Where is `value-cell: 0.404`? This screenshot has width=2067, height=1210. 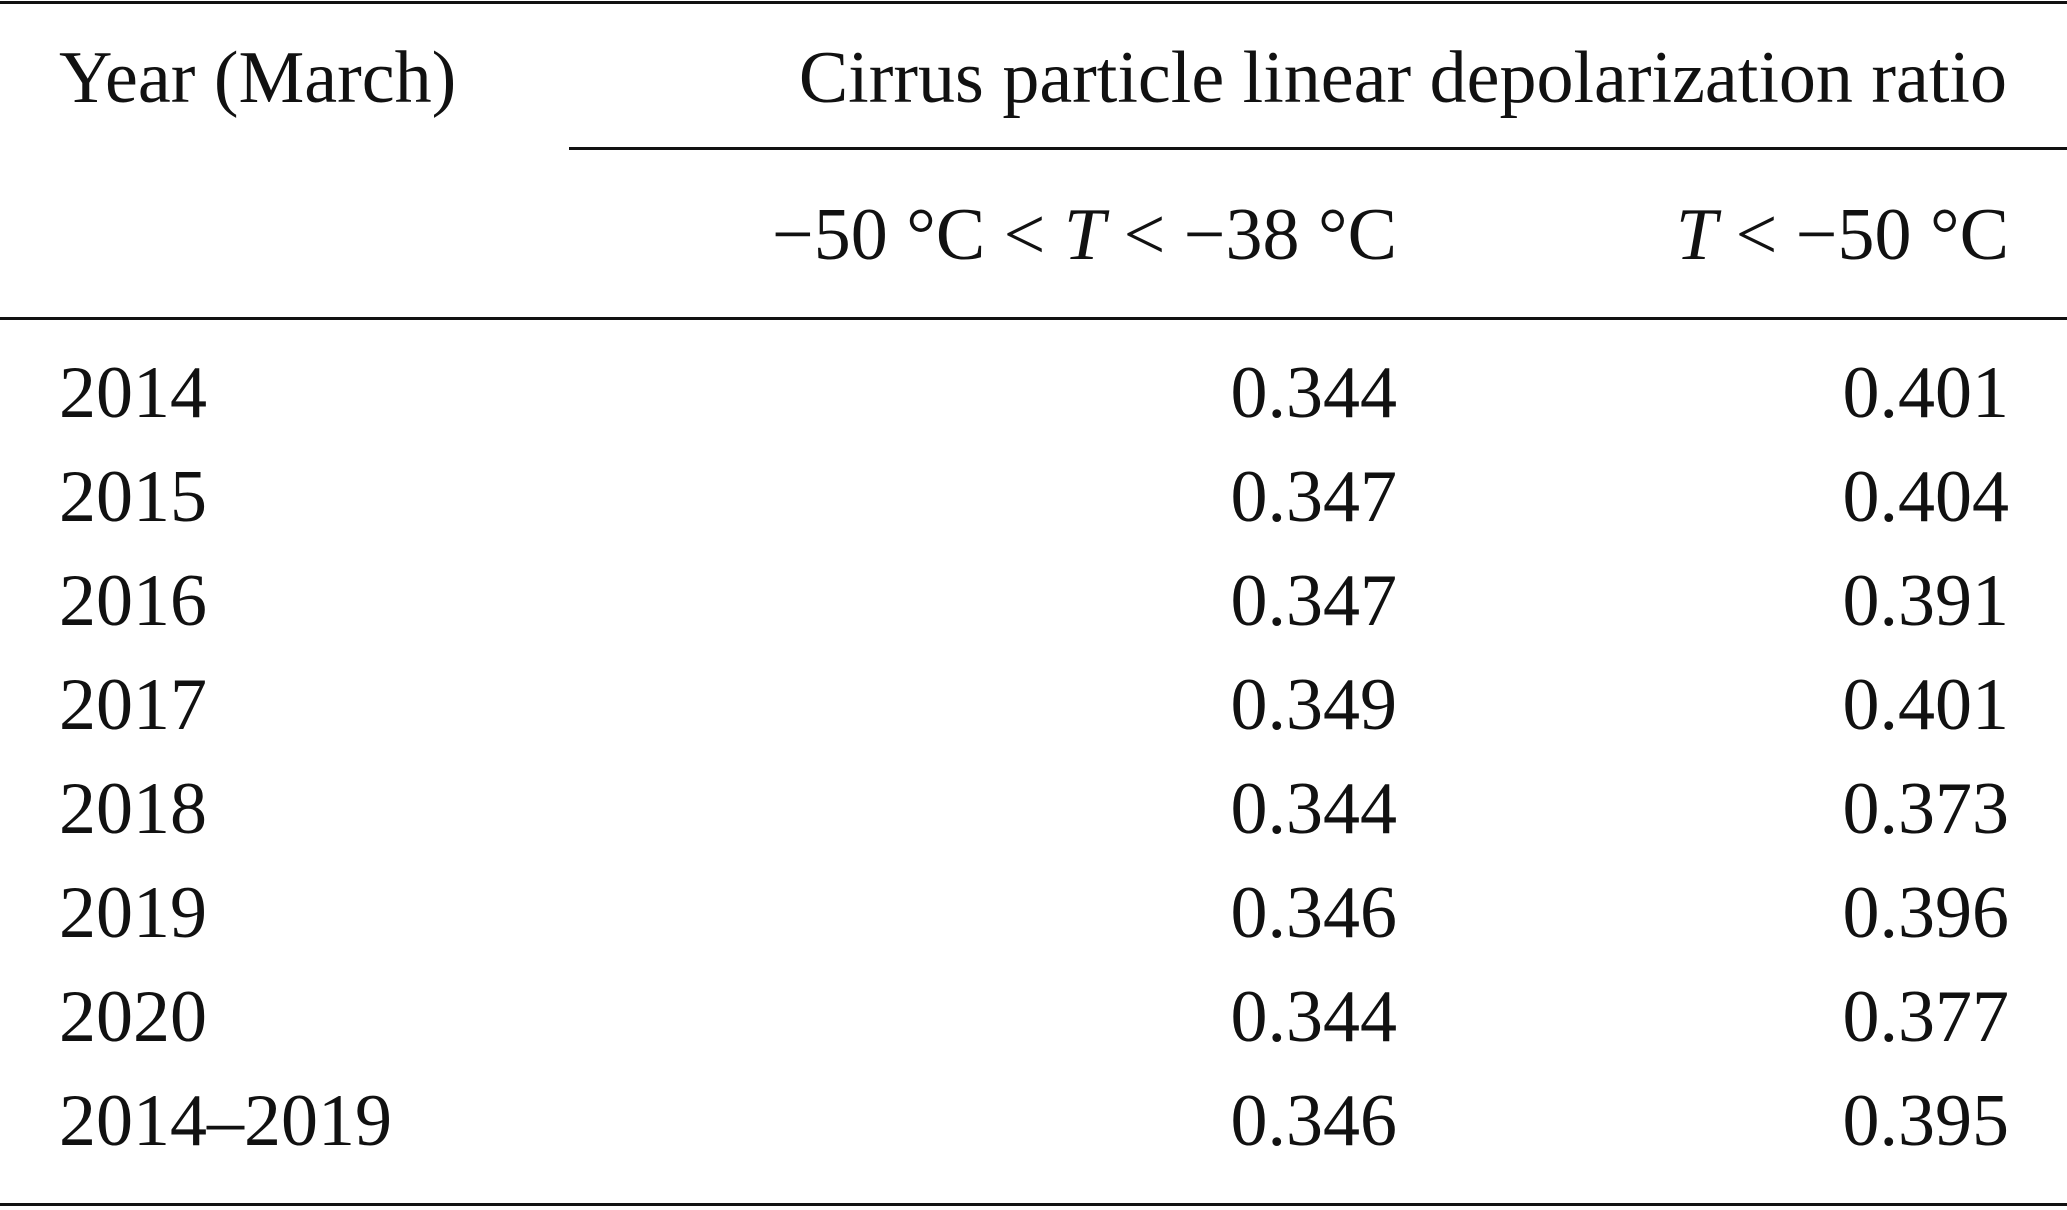
value-cell: 0.404 is located at coordinates (1926, 497).